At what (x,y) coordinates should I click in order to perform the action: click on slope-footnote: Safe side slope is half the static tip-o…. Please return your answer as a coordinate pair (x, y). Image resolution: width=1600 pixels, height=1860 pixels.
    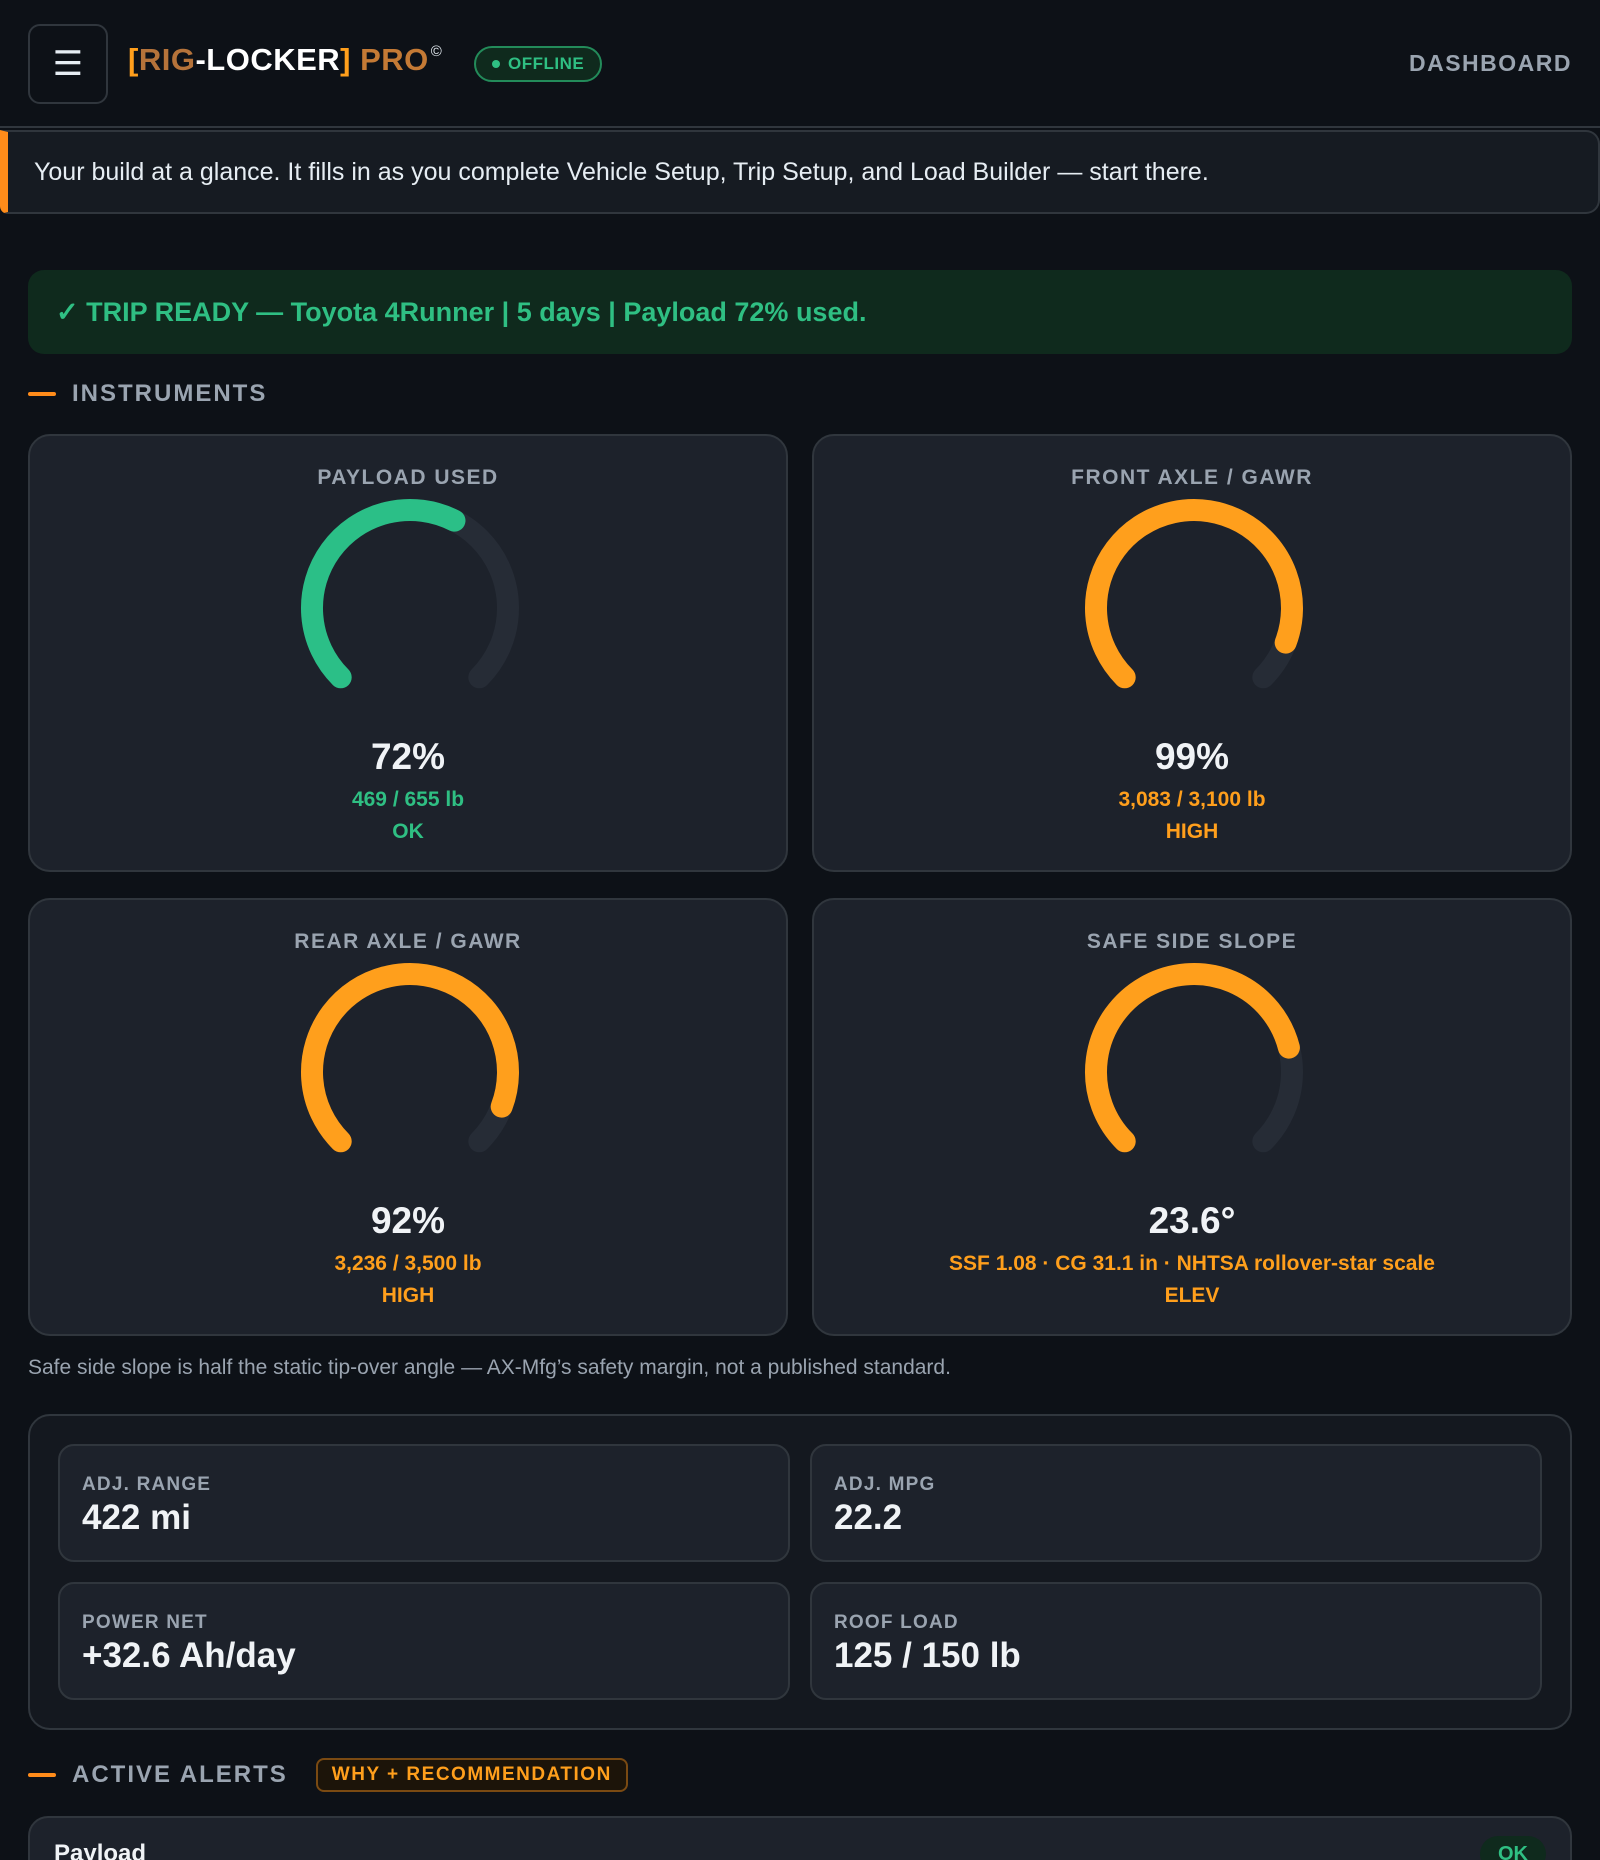
    Looking at the image, I should click on (489, 1367).